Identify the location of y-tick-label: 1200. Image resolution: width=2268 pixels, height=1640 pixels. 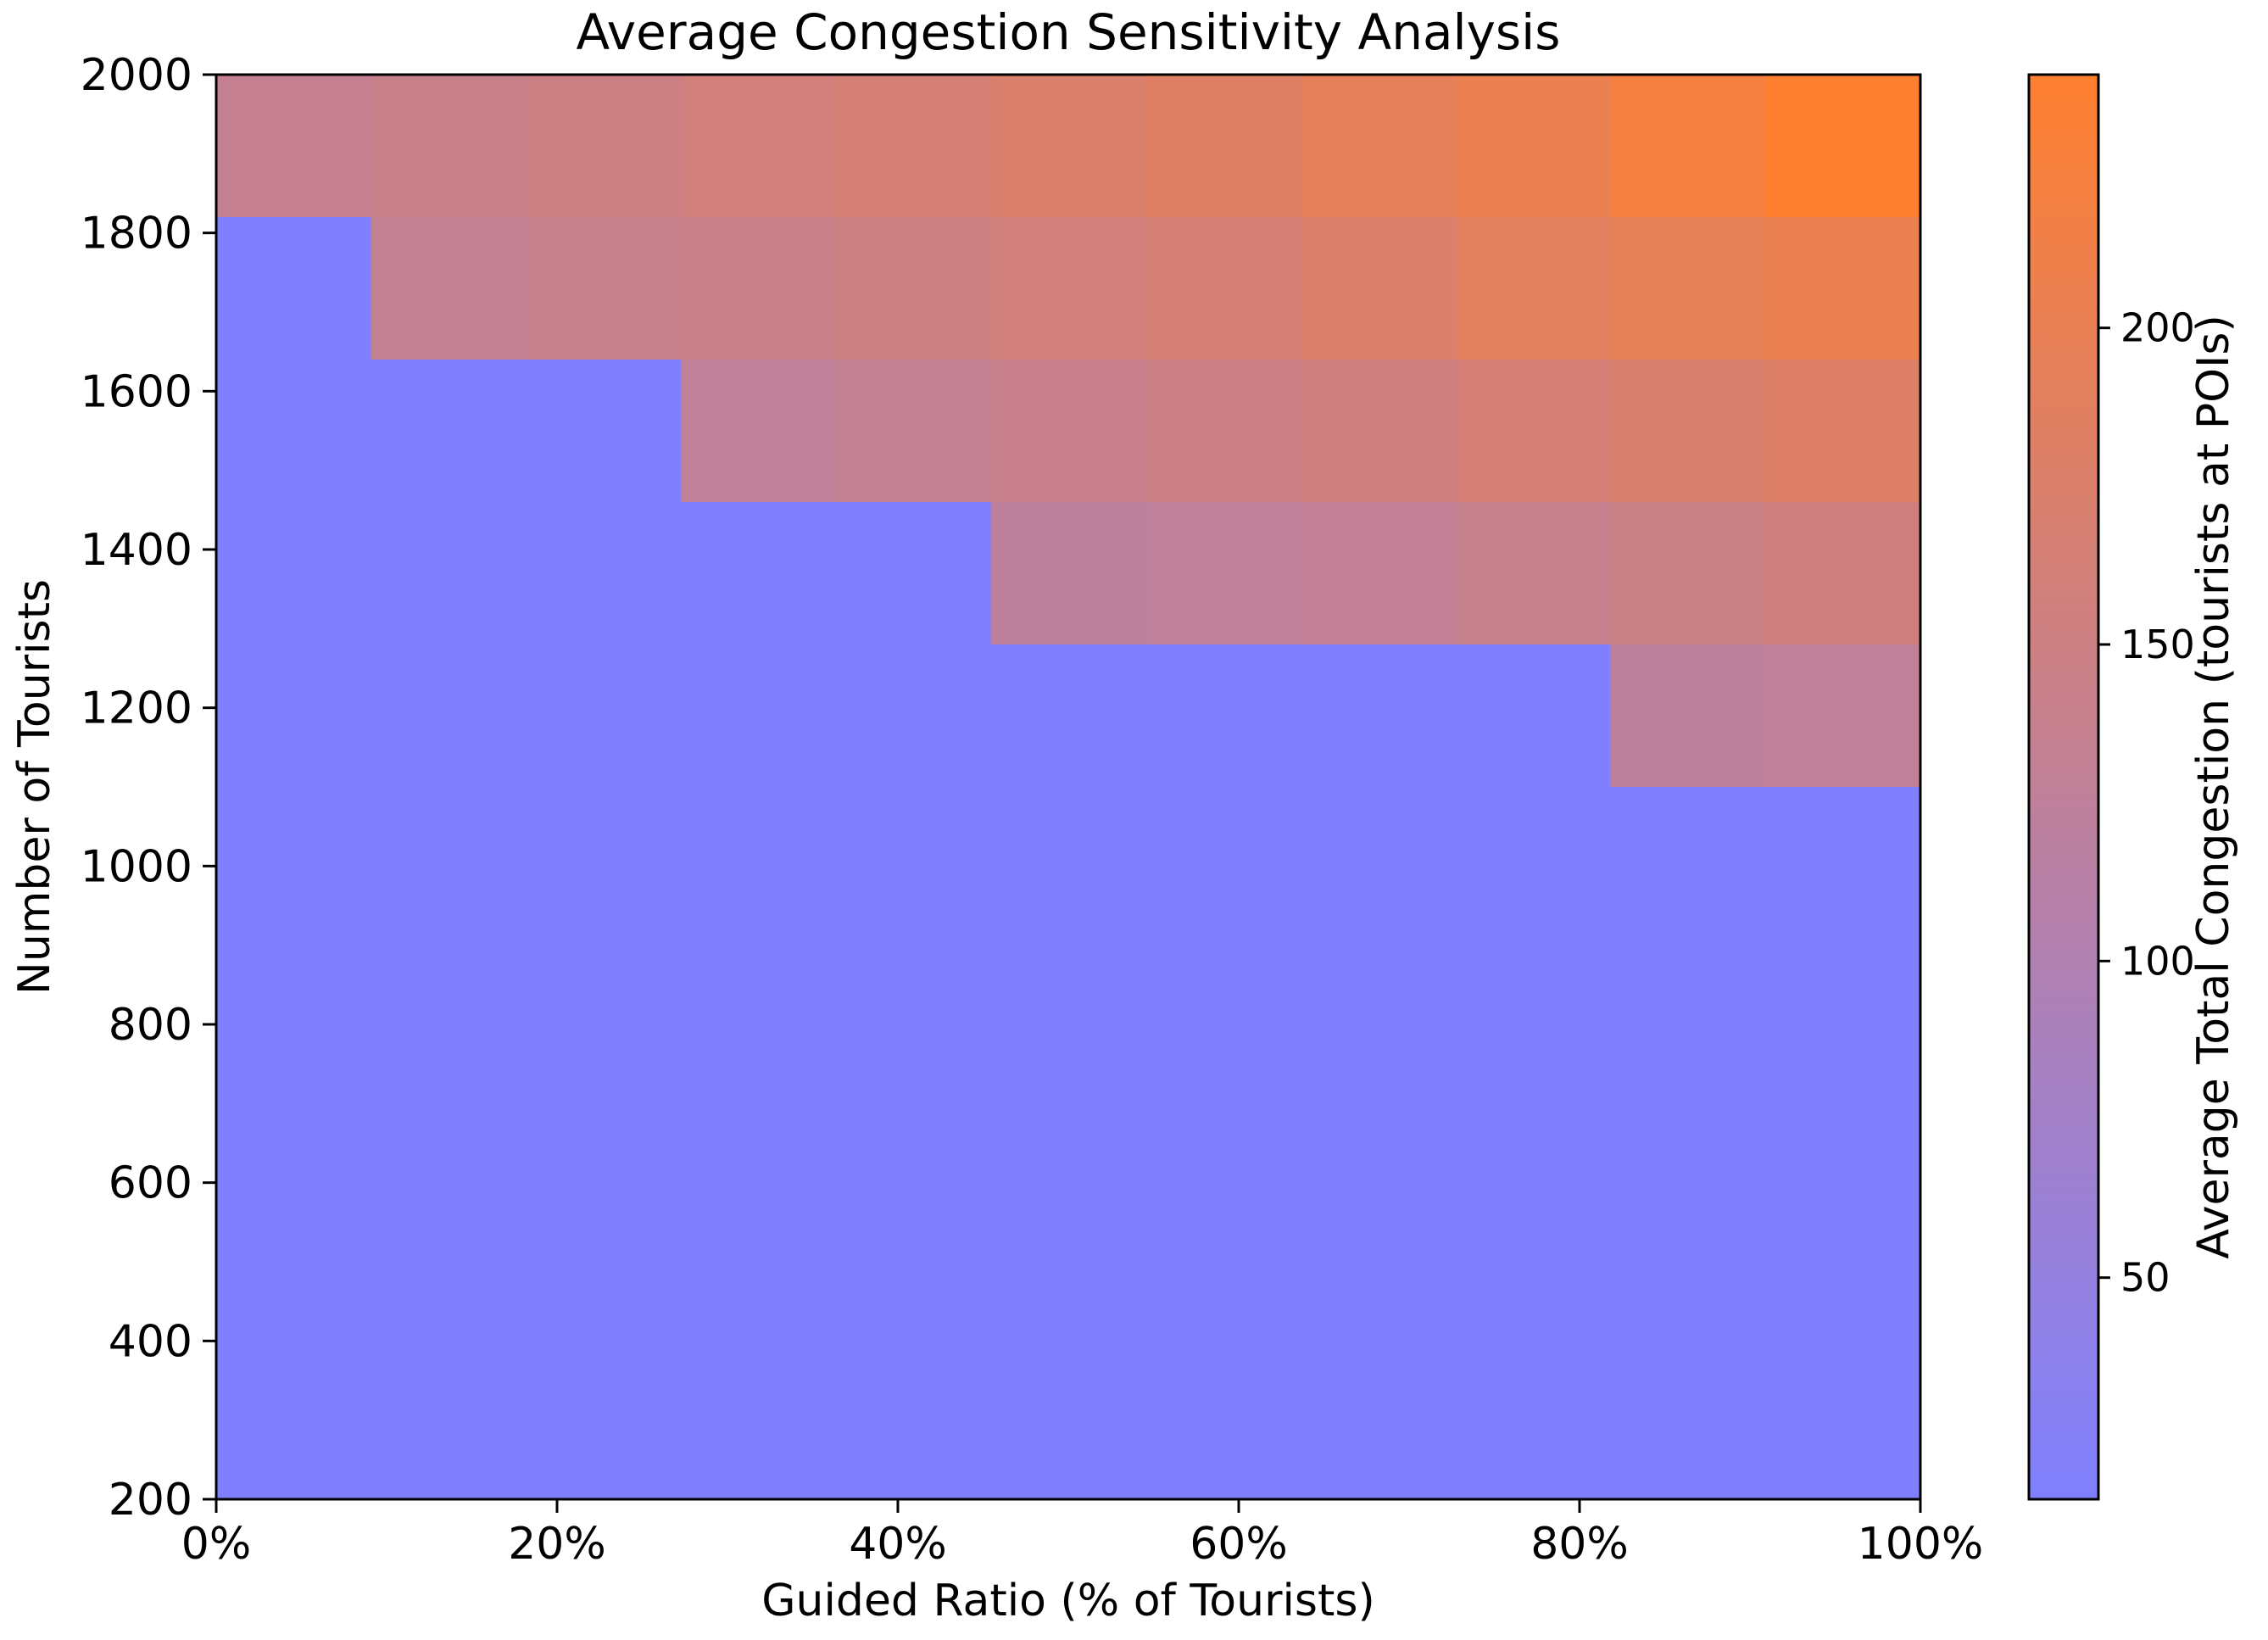
(136, 708).